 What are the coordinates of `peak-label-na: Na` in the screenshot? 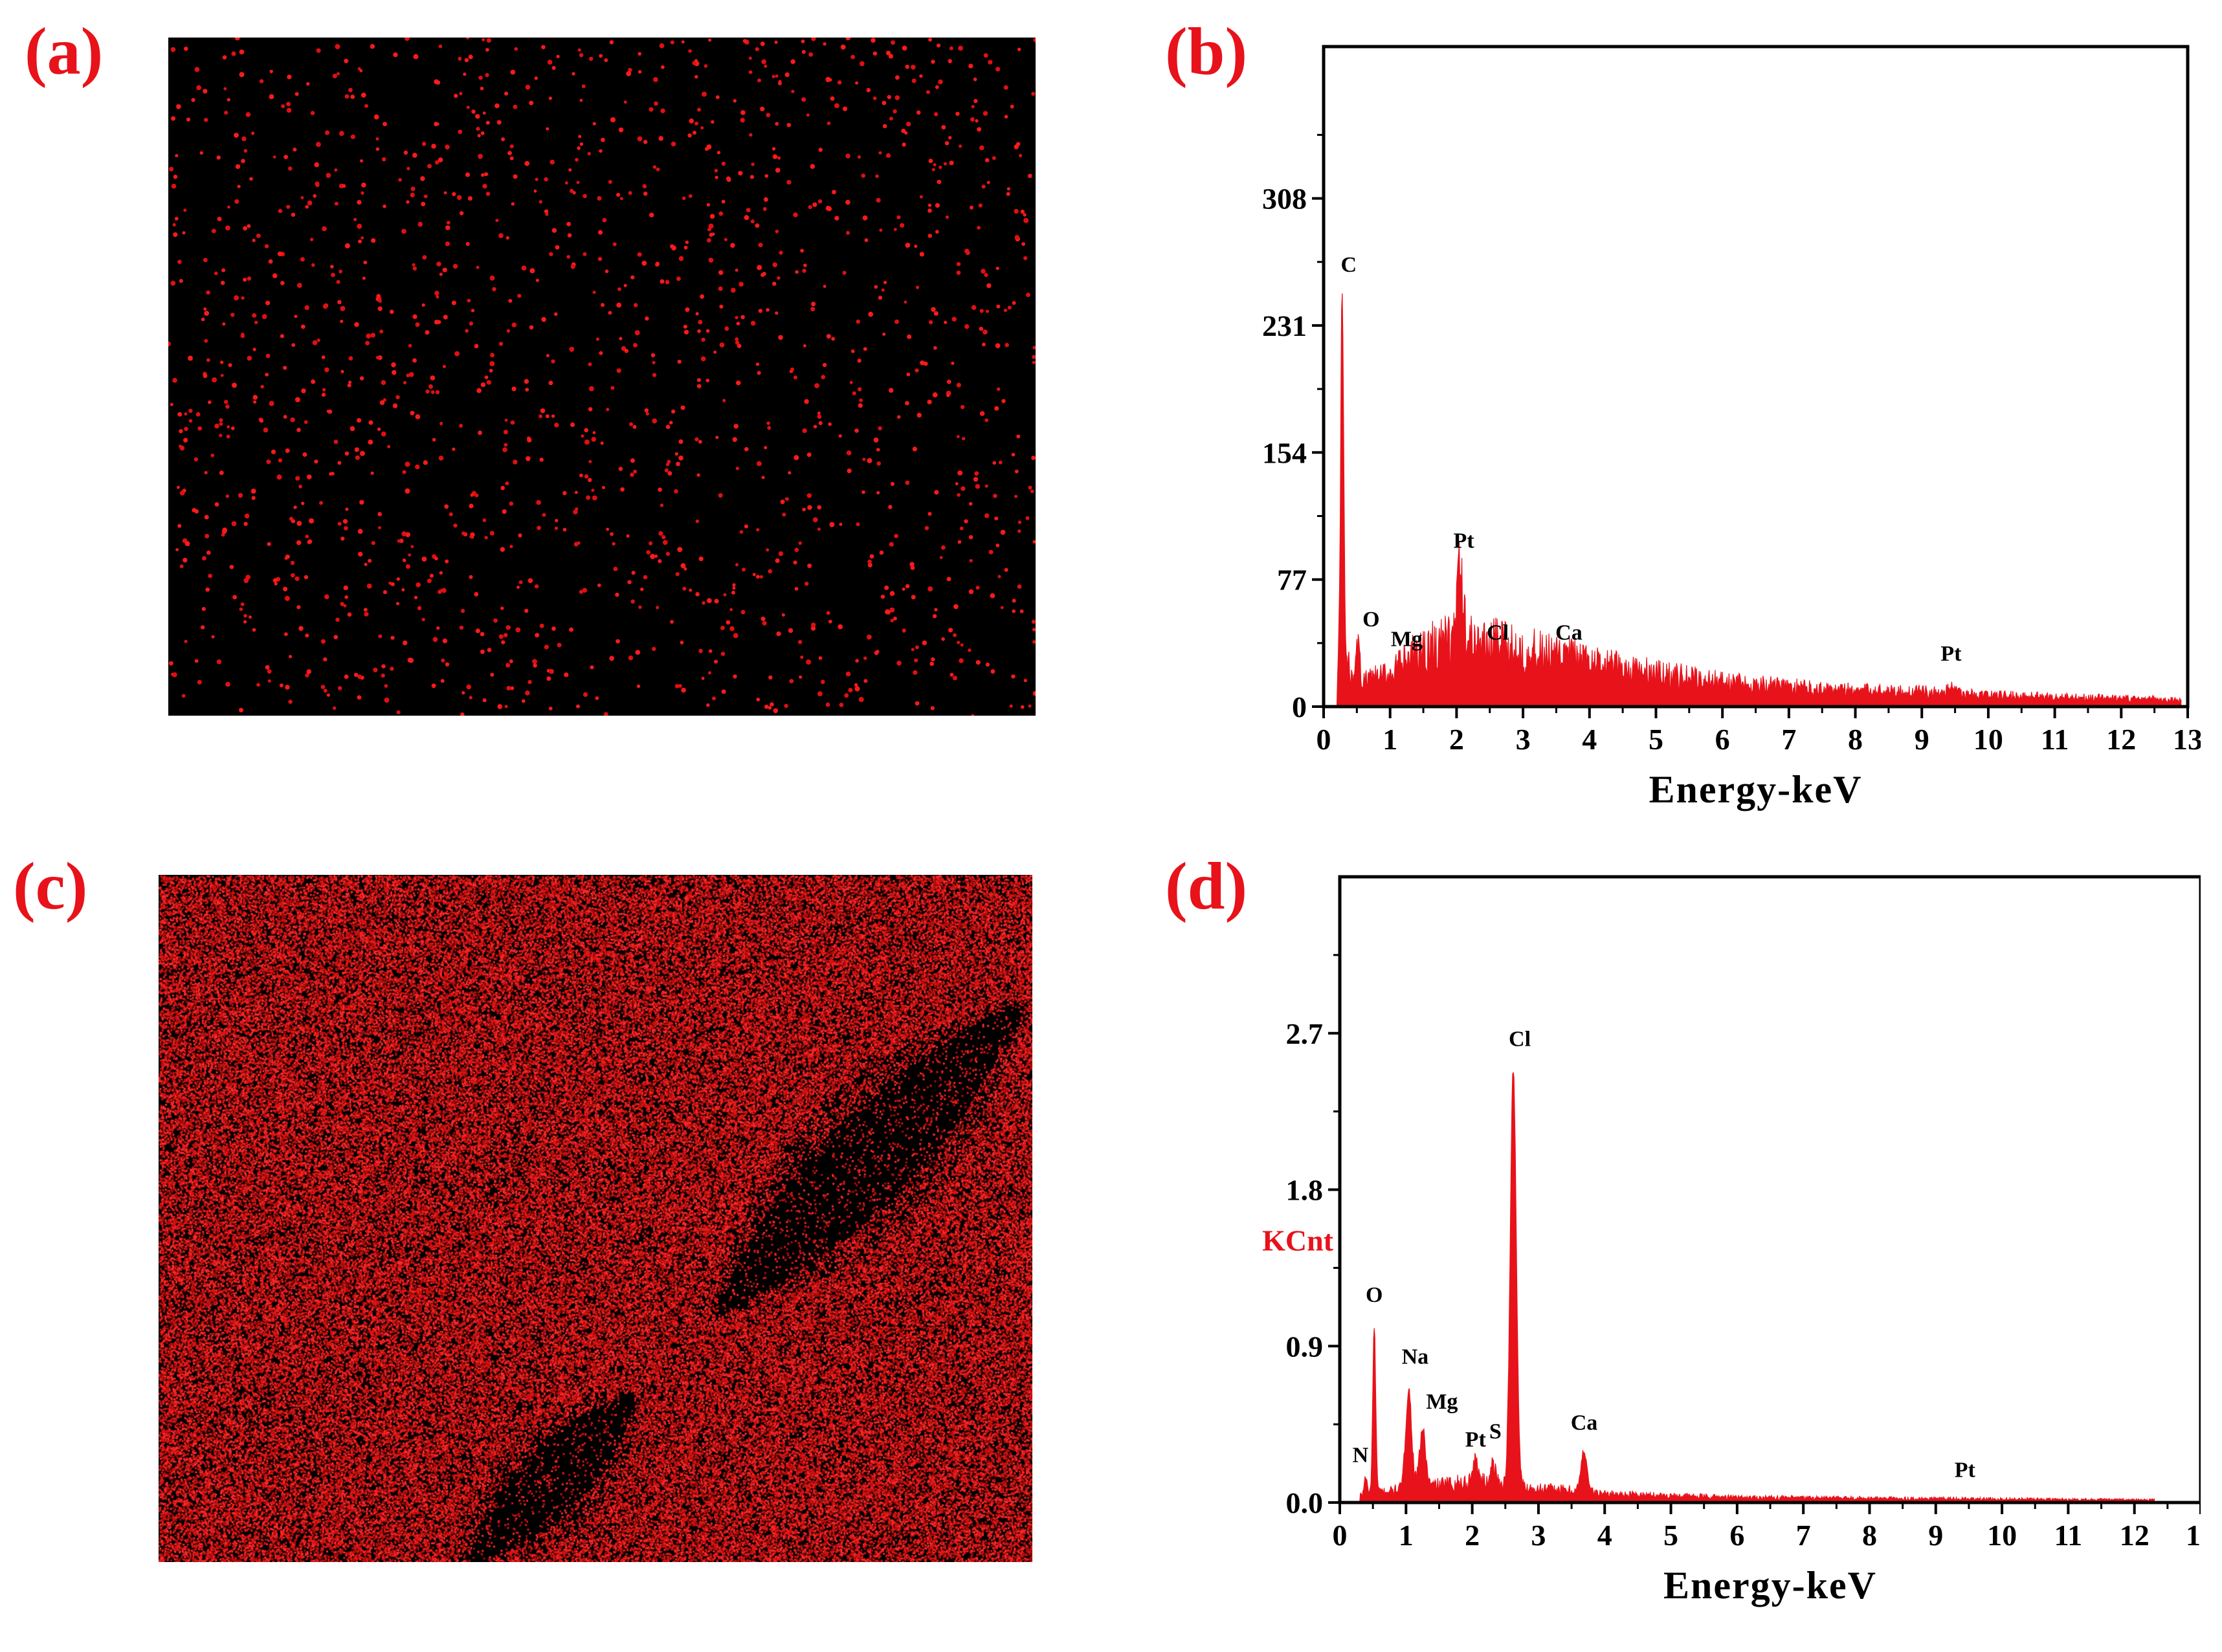 It's located at (1415, 1357).